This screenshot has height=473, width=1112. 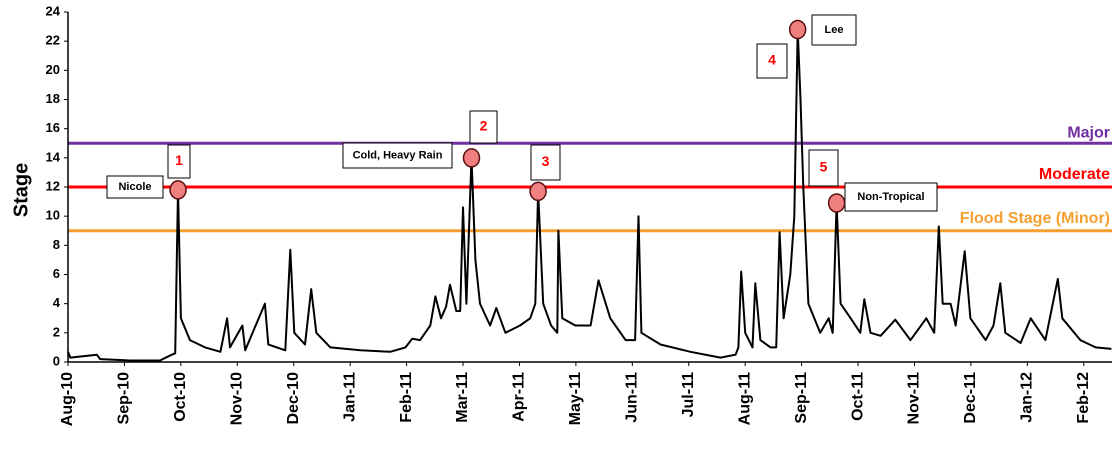 I want to click on x-tick-label: Feb-12, so click(x=1083, y=398).